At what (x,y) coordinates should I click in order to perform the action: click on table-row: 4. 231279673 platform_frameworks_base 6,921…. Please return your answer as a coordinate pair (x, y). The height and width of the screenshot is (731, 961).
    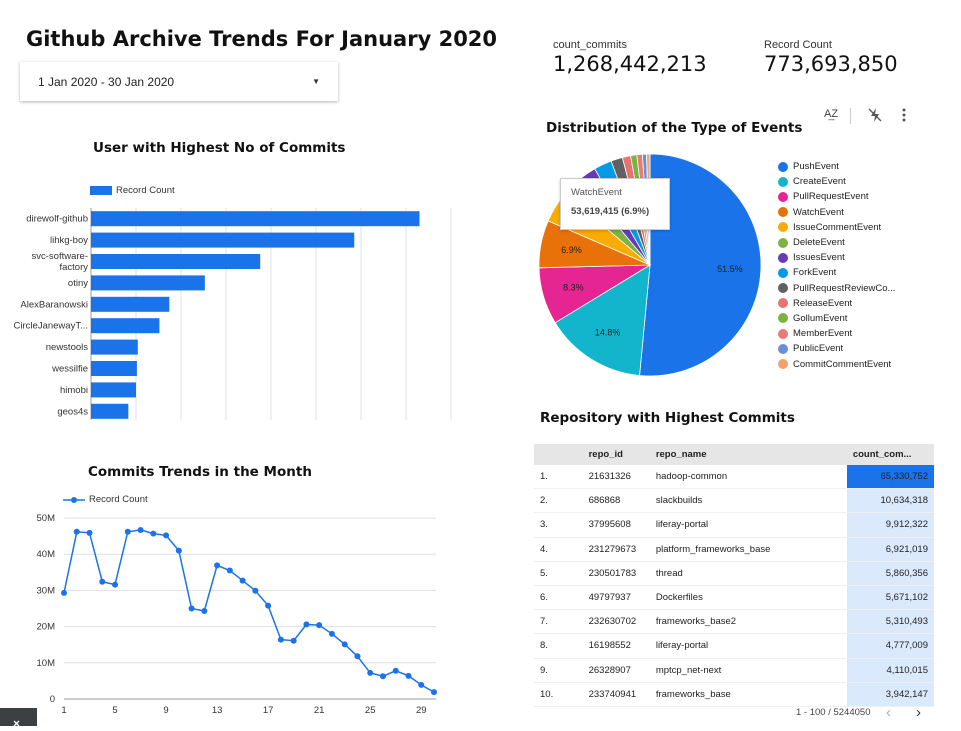
    Looking at the image, I should click on (734, 549).